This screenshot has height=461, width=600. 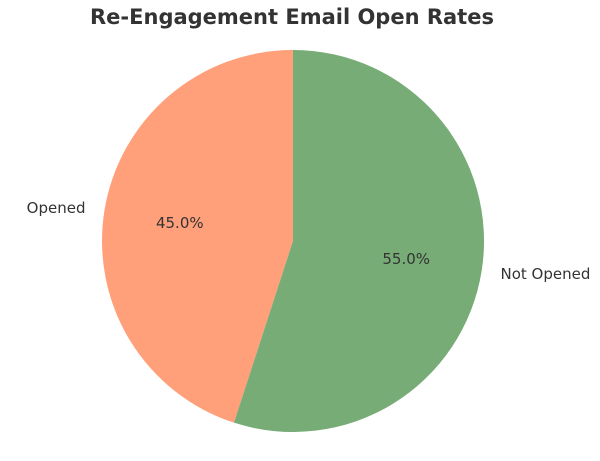 What do you see at coordinates (546, 274) in the screenshot?
I see `pie-slice-not-opened-category-label: Not Opened` at bounding box center [546, 274].